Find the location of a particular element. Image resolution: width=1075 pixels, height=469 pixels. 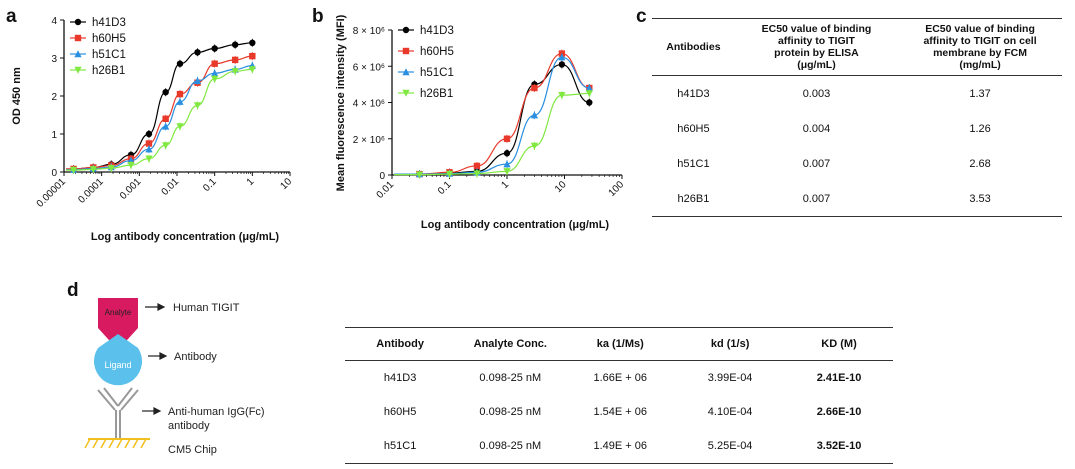

ligand-shape is located at coordinates (118, 360).